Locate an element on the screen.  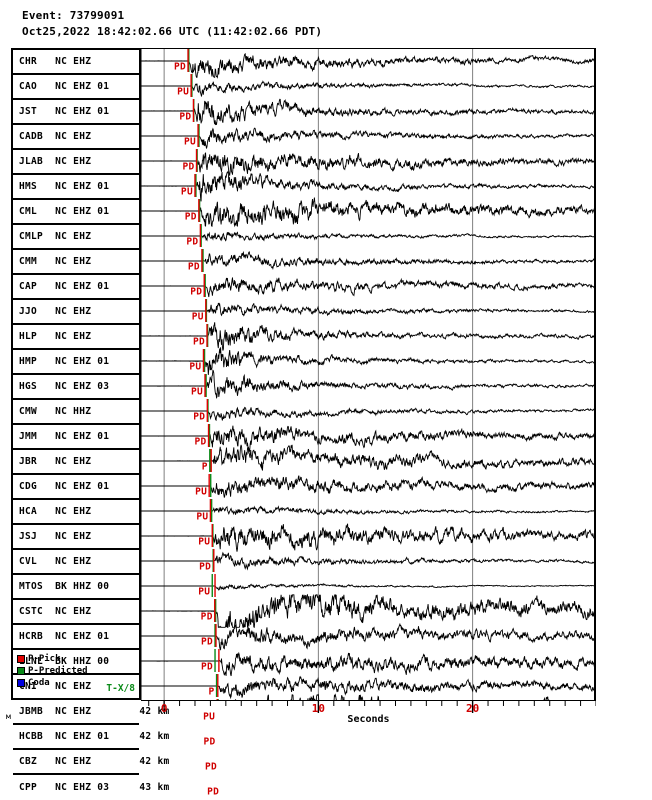
station-label-row: JST NC EHZ 01 16 km is located at coordinates (91, 112).